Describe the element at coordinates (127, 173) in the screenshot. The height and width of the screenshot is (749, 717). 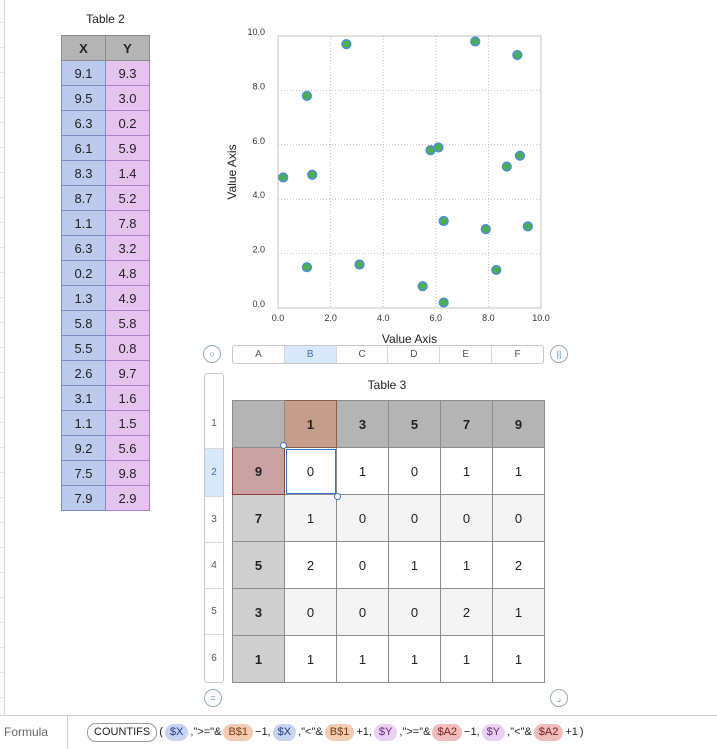
I see `table2-cell-y: 1.4` at that location.